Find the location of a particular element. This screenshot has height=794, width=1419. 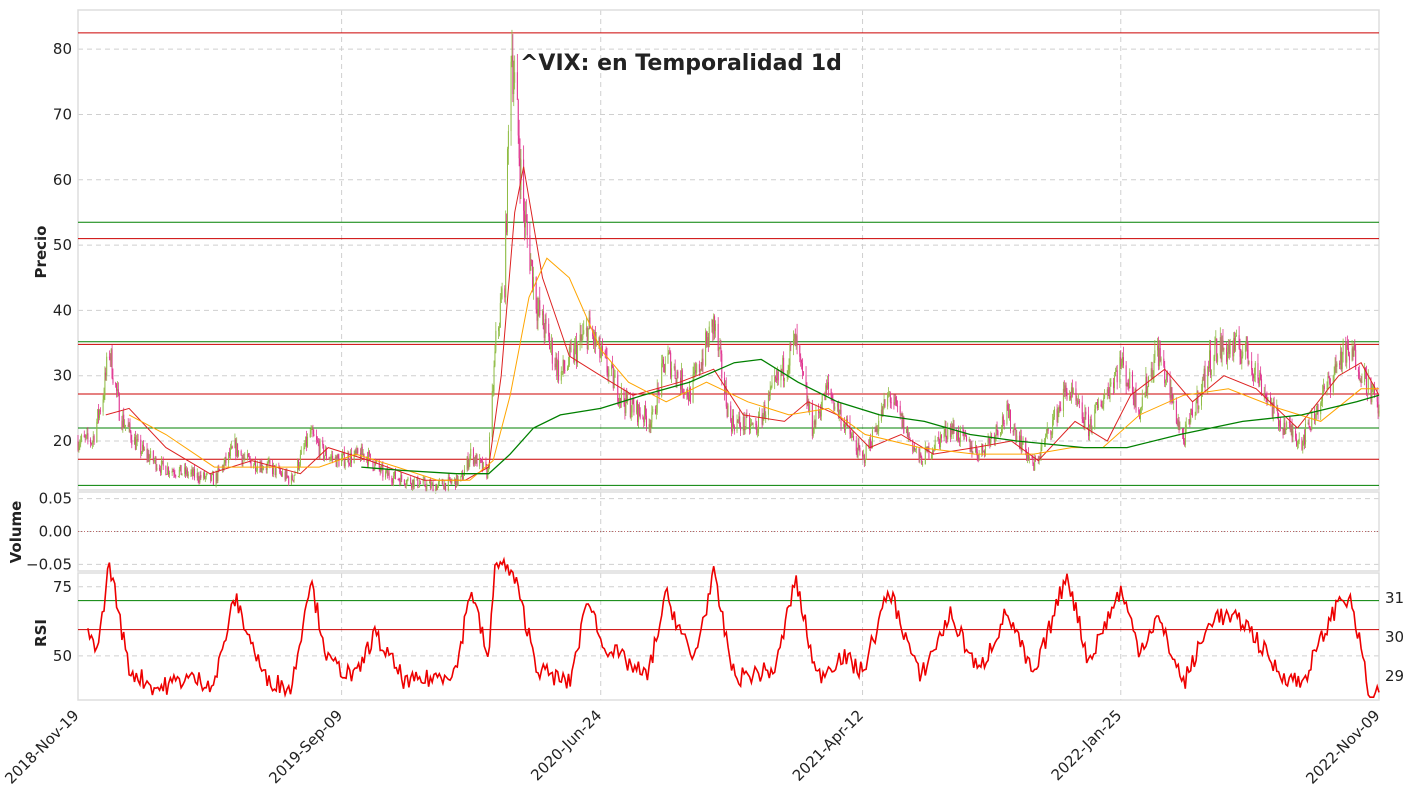

rsi-y-tick-label: 50 is located at coordinates (62, 656).